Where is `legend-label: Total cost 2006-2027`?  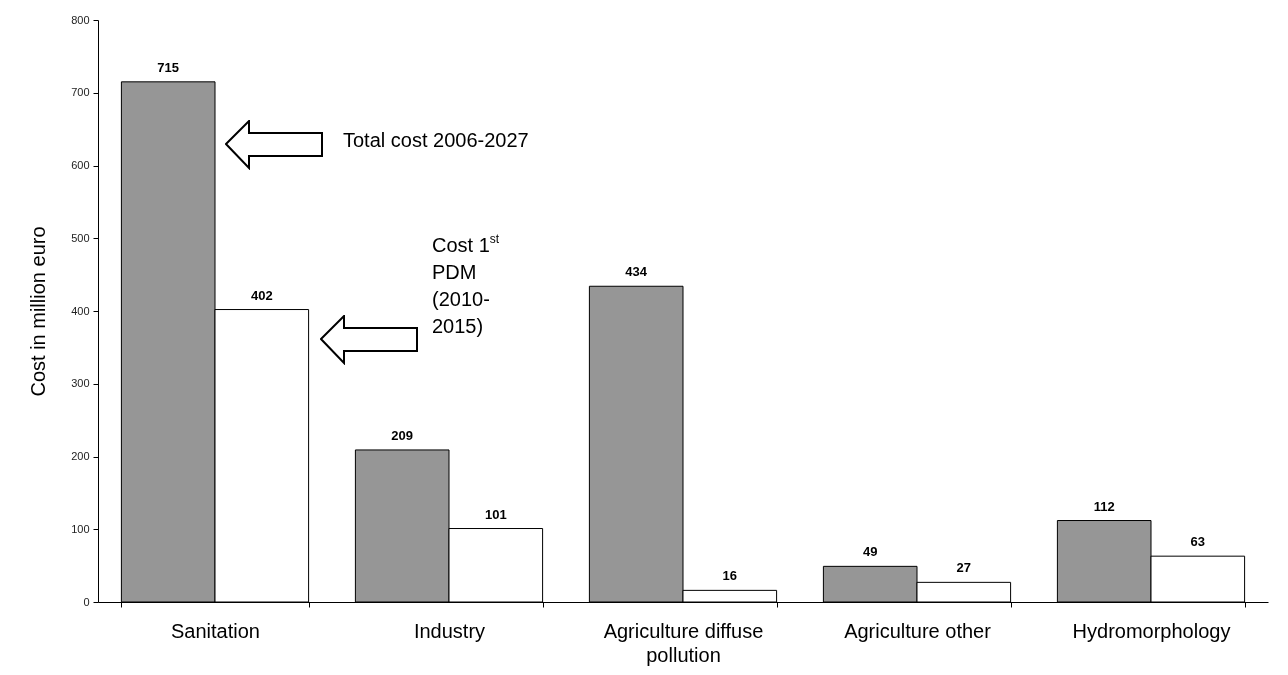 legend-label: Total cost 2006-2027 is located at coordinates (436, 140).